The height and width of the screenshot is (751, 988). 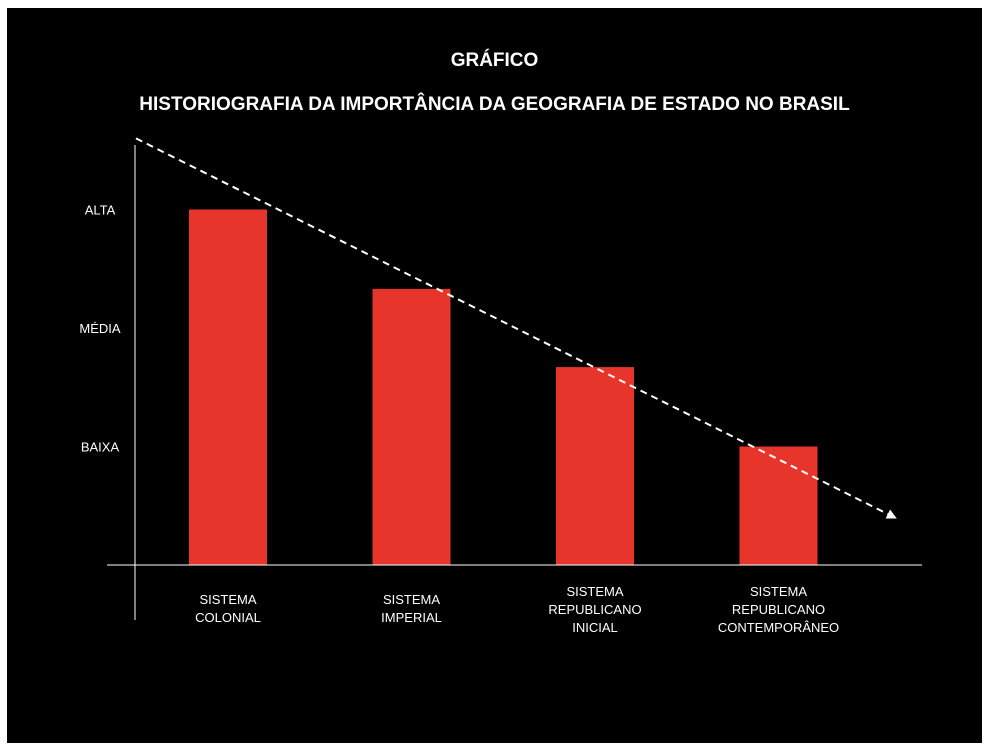 What do you see at coordinates (778, 609) in the screenshot?
I see `x-tick-label-4: SISTEMA REPUBLICANO CONTEMPORÂNEO` at bounding box center [778, 609].